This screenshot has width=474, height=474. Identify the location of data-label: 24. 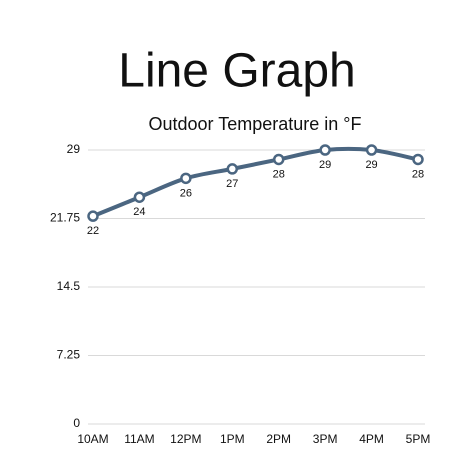
(139, 212).